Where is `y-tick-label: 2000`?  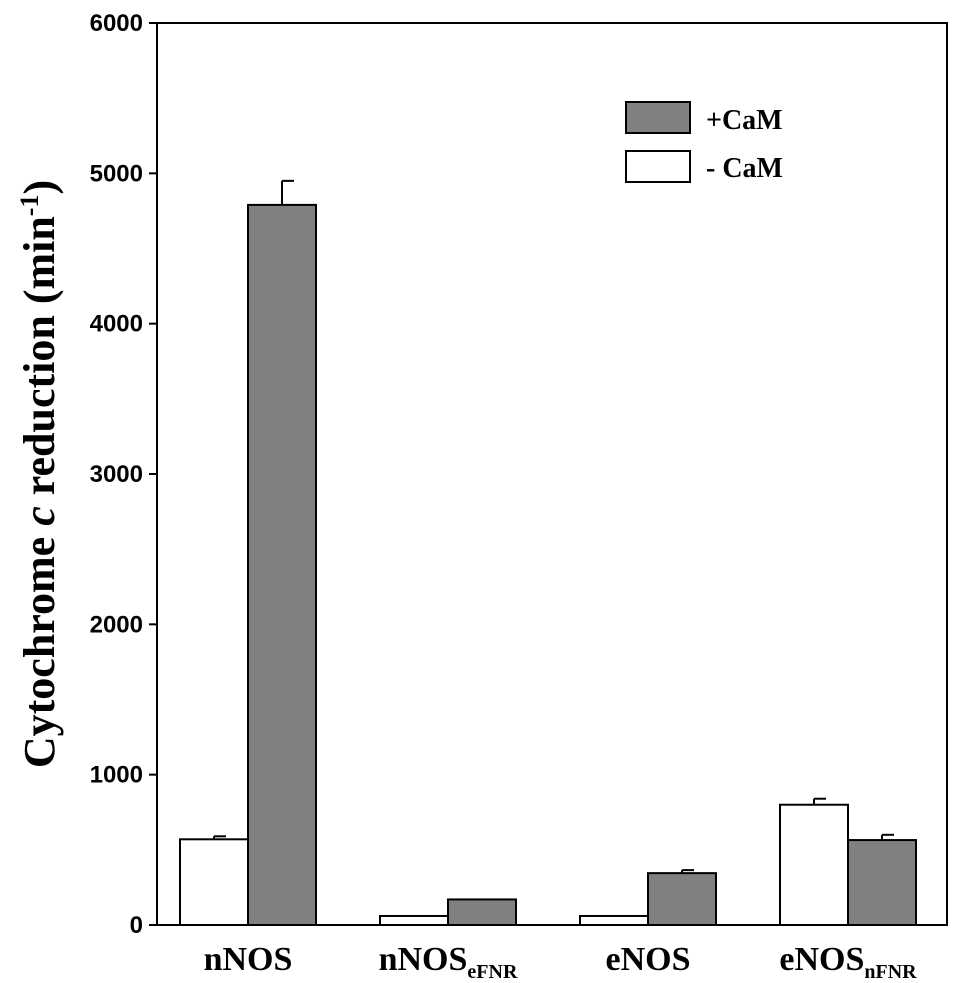
y-tick-label: 2000 is located at coordinates (116, 624).